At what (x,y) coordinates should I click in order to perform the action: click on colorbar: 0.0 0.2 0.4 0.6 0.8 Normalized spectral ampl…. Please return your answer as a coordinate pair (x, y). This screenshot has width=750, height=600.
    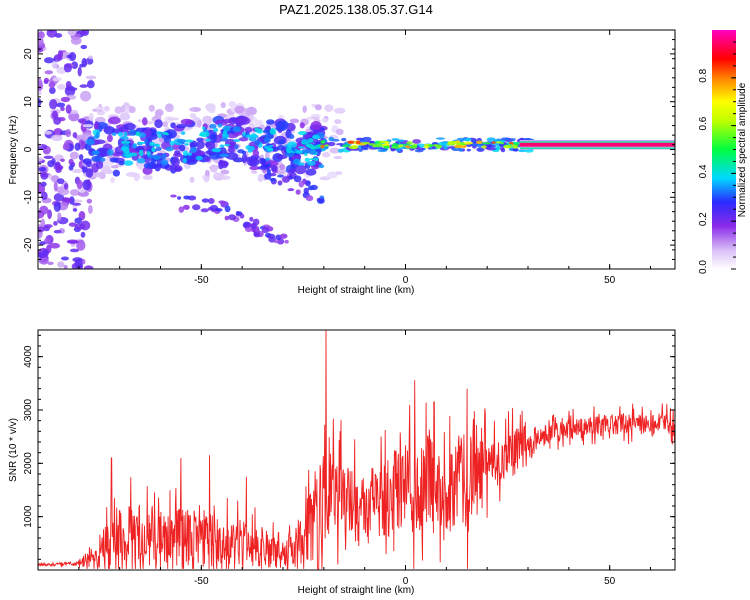
    Looking at the image, I should click on (723, 152).